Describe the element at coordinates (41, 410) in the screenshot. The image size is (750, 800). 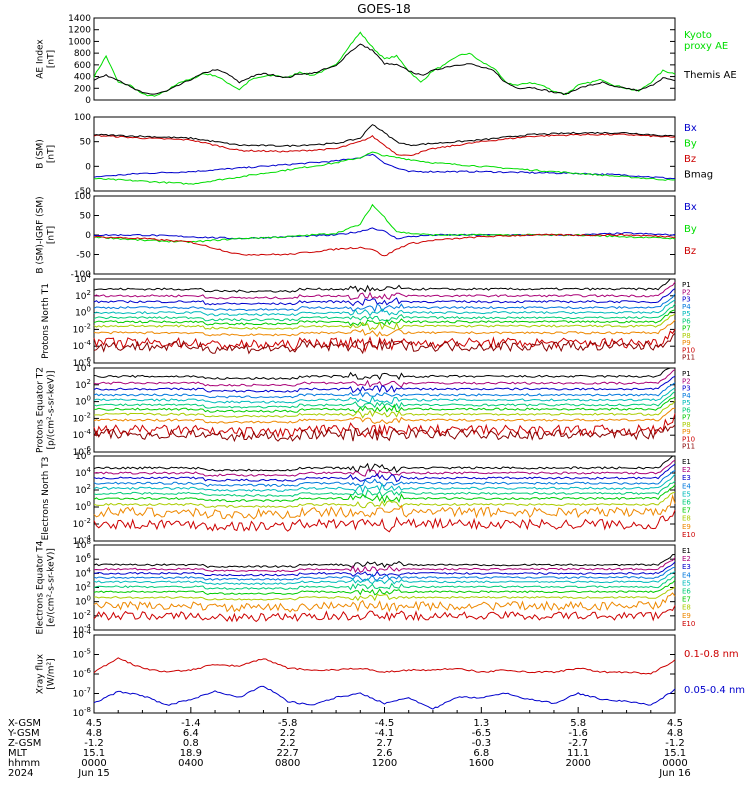
I see `y-axis-label-line: Protons Equator T2` at that location.